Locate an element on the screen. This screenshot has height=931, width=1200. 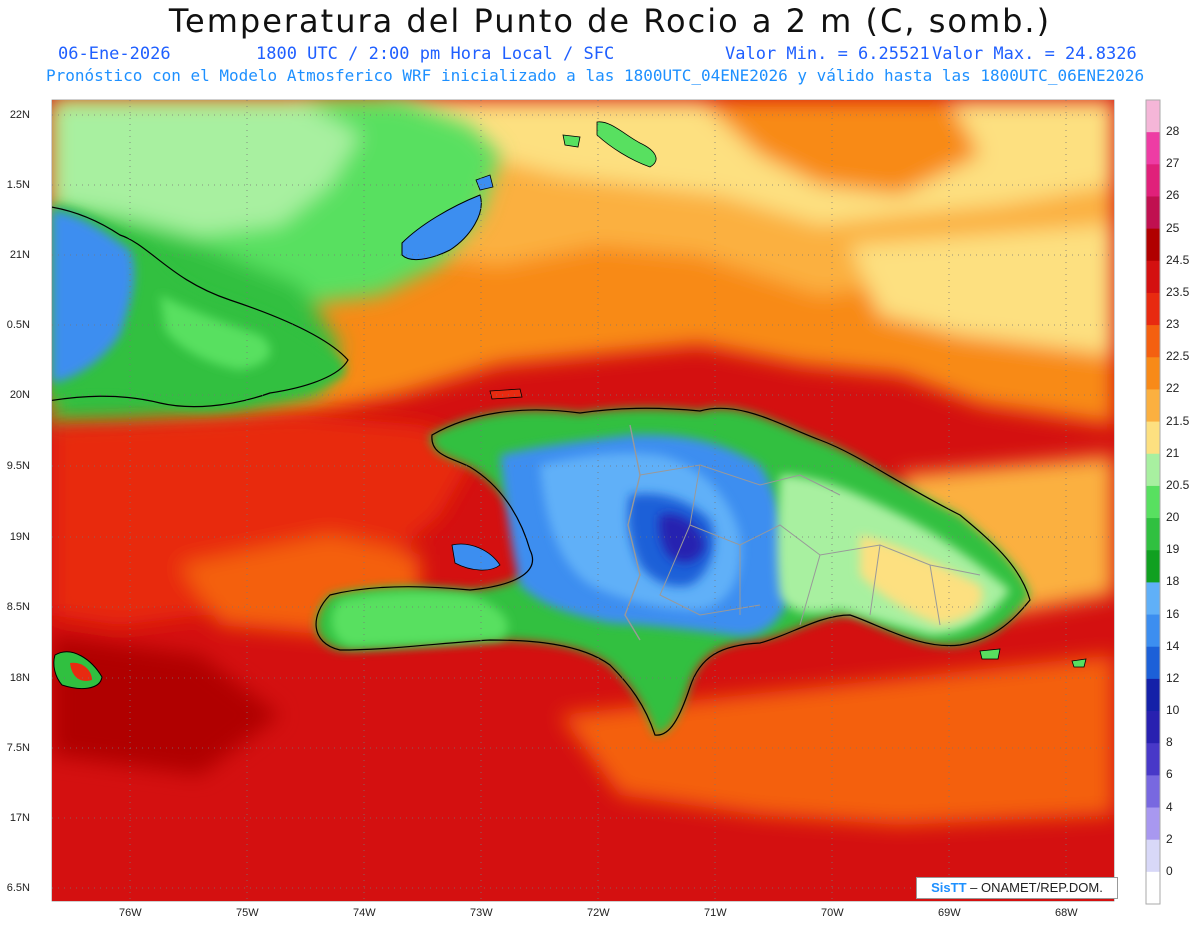
colorbar-label: 21 is located at coordinates (1173, 452).